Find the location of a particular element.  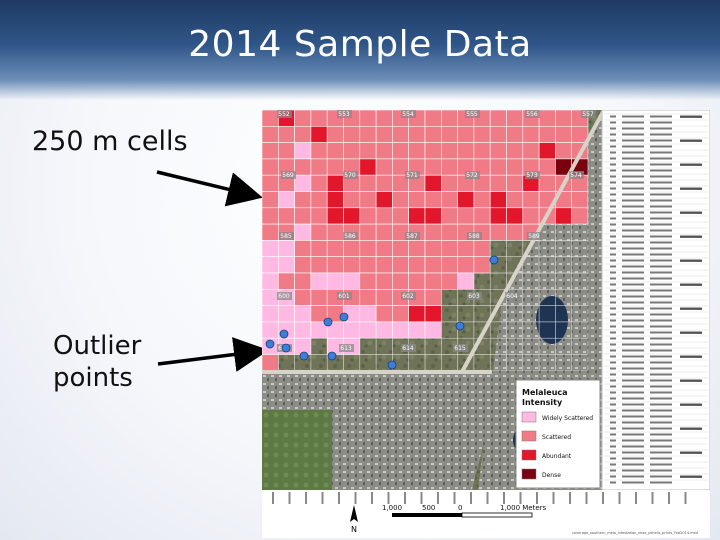

cell-number-label: 585 is located at coordinates (286, 236).